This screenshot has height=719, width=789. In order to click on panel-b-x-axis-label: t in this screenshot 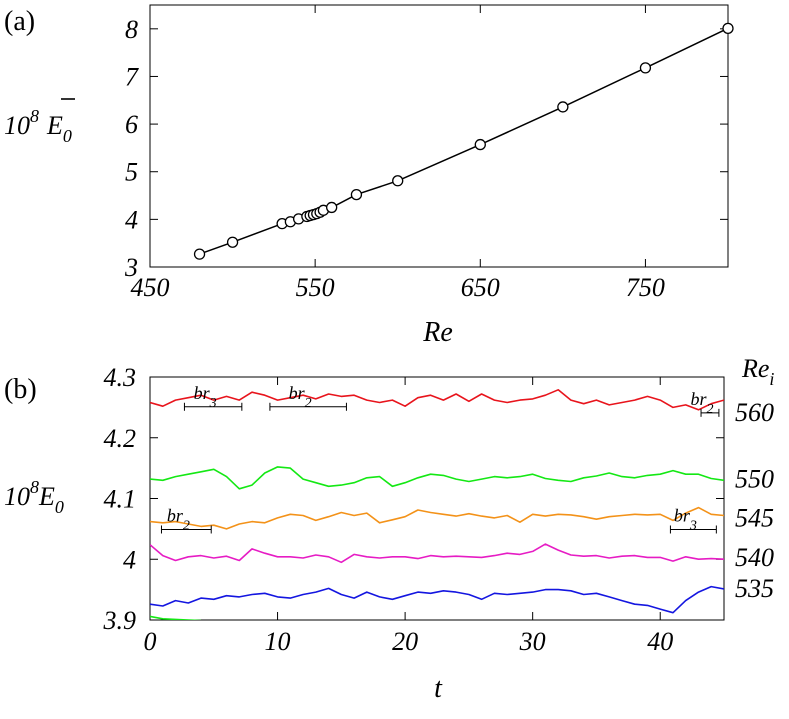, I will do `click(438, 688)`.